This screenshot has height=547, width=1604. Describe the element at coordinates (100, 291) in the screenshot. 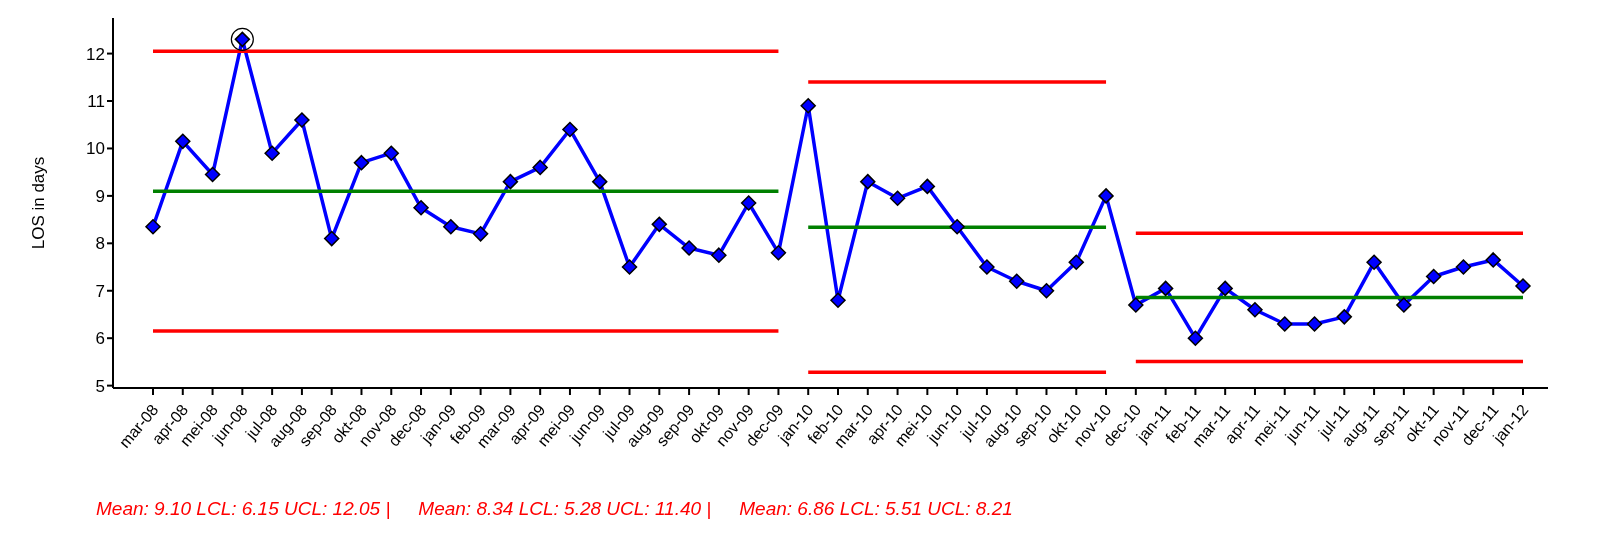

I see `y-tick-label: 7` at that location.